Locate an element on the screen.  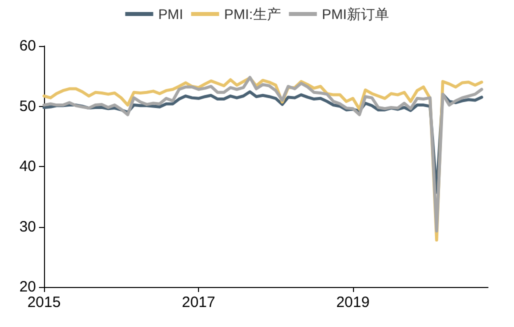
legend-label: PMI:生产 is located at coordinates (252, 14).